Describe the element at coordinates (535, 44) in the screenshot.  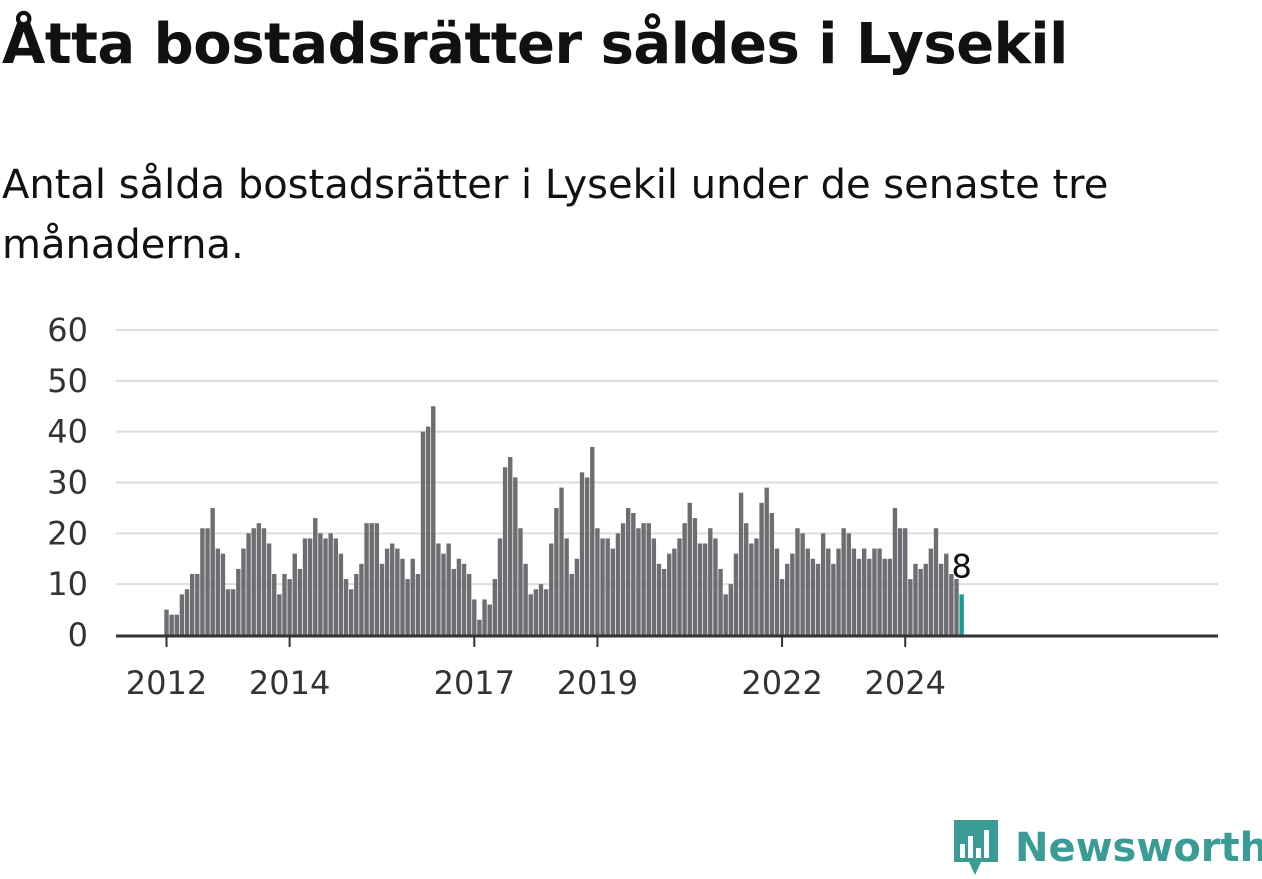
I see `chart-title: Åtta bostadsrätter såldes i Lysekil` at that location.